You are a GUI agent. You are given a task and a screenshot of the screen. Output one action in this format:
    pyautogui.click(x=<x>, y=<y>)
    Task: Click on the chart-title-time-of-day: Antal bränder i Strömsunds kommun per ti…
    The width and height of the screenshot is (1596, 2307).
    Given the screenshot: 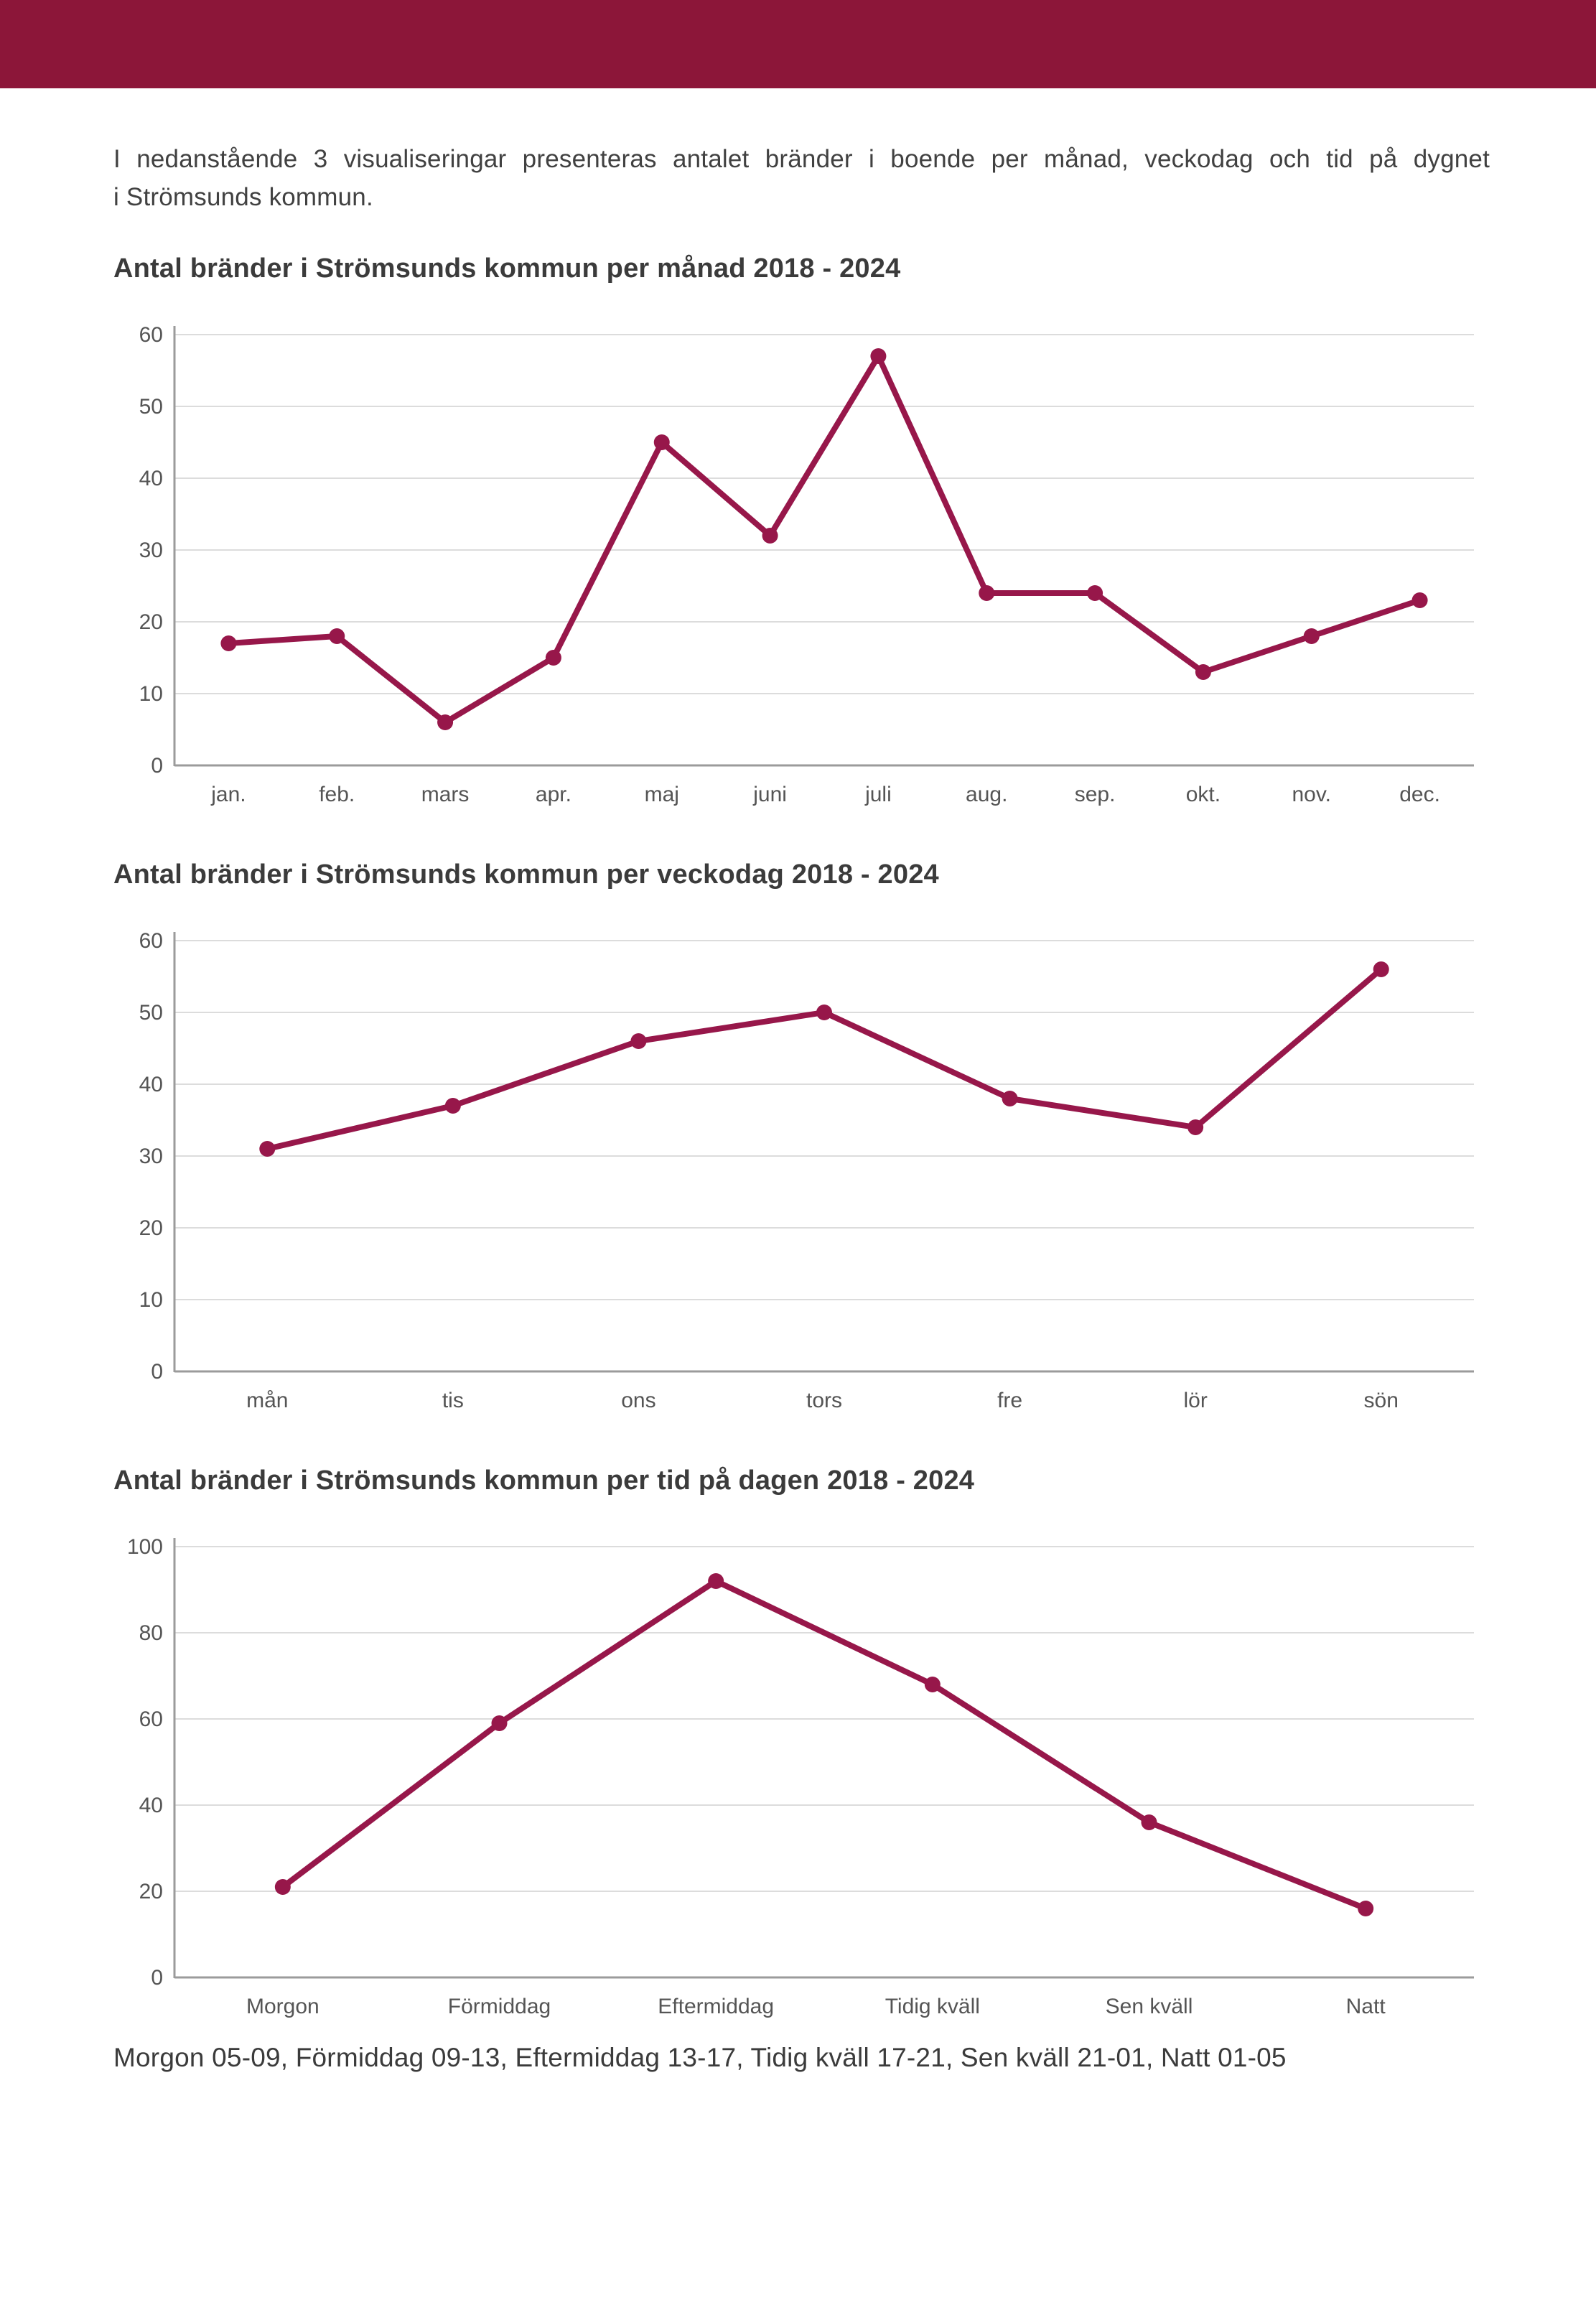 What is the action you would take?
    pyautogui.click(x=544, y=1480)
    